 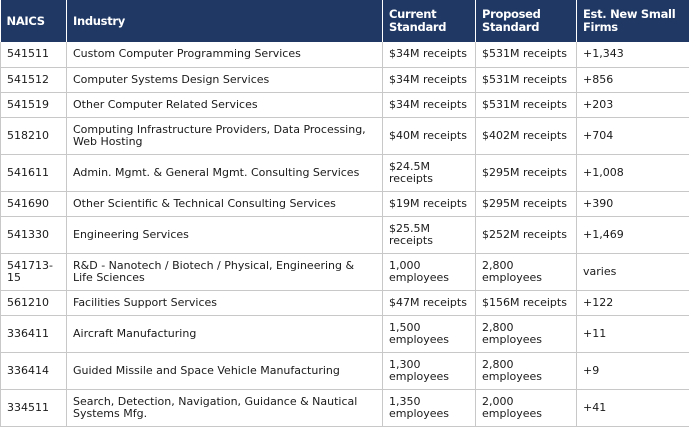 I want to click on industry-cell: Computer Systems Design Services, so click(x=224, y=80).